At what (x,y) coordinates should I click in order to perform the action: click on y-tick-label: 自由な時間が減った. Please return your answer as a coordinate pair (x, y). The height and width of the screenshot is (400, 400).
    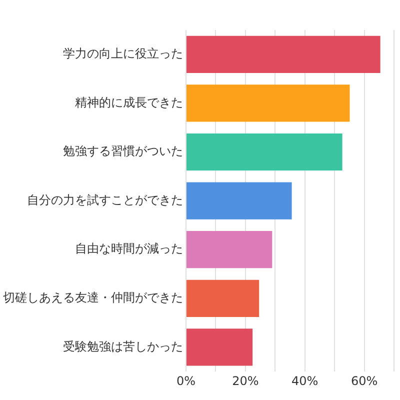
    Looking at the image, I should click on (129, 249).